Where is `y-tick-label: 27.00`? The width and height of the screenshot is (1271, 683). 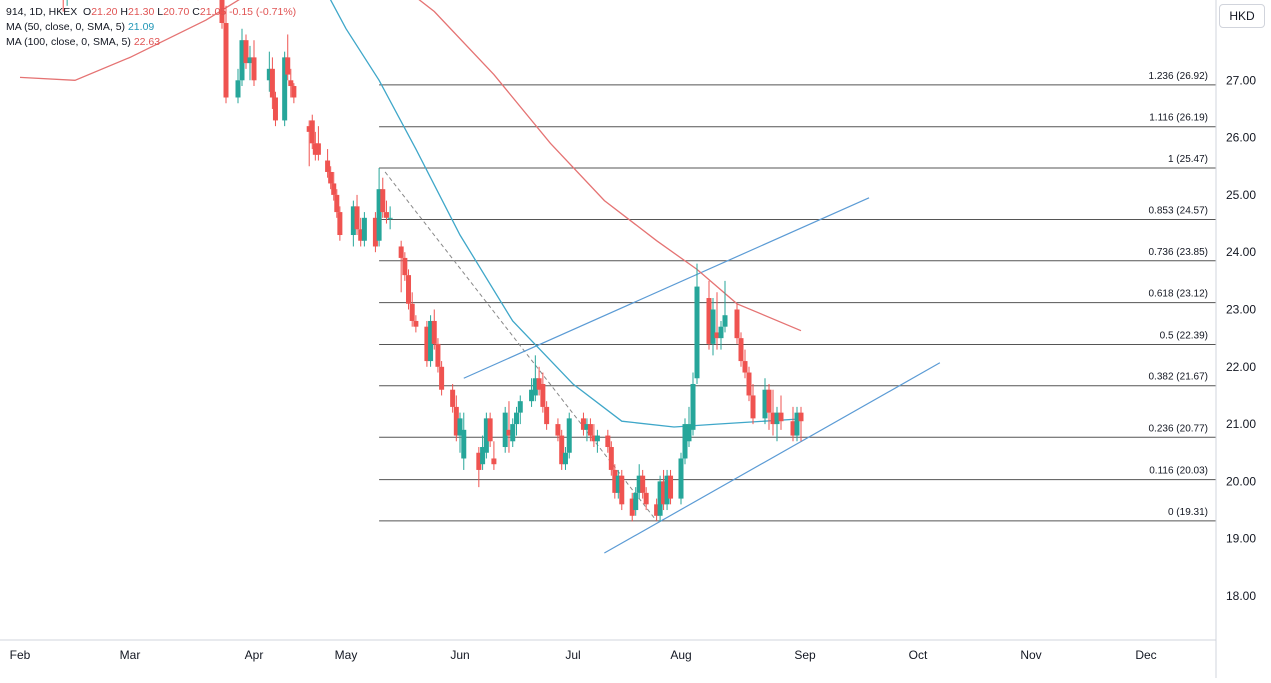
y-tick-label: 27.00 is located at coordinates (1241, 80).